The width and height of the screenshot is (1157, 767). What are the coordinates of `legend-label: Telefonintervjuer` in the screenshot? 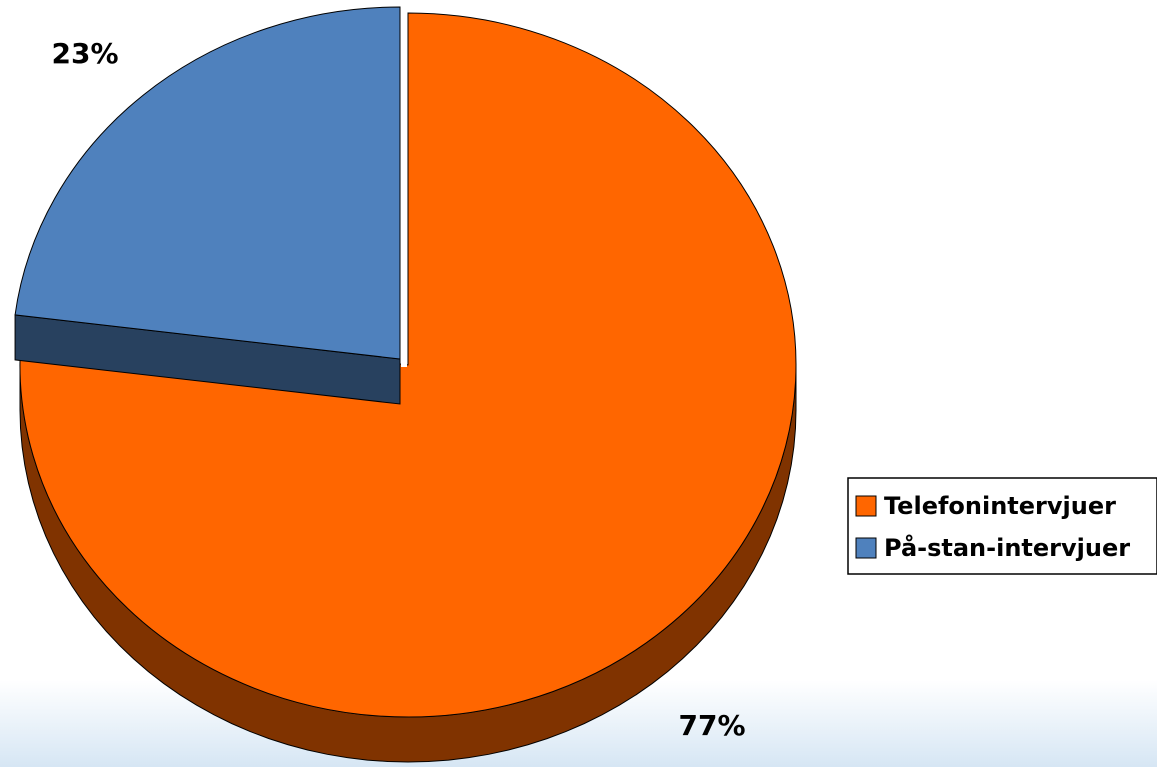 It's located at (1000, 506).